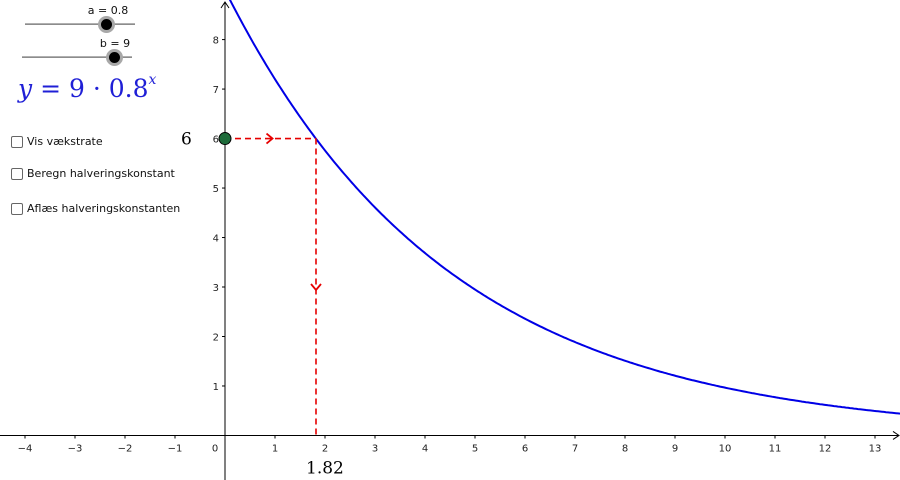  What do you see at coordinates (216, 189) in the screenshot?
I see `y-tick-label: 5` at bounding box center [216, 189].